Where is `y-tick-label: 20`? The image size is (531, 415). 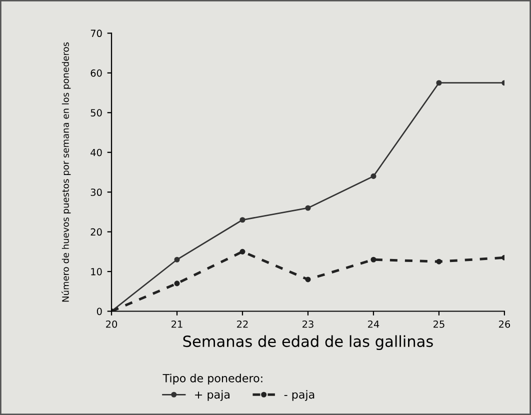
y-tick-label: 20 is located at coordinates (96, 232).